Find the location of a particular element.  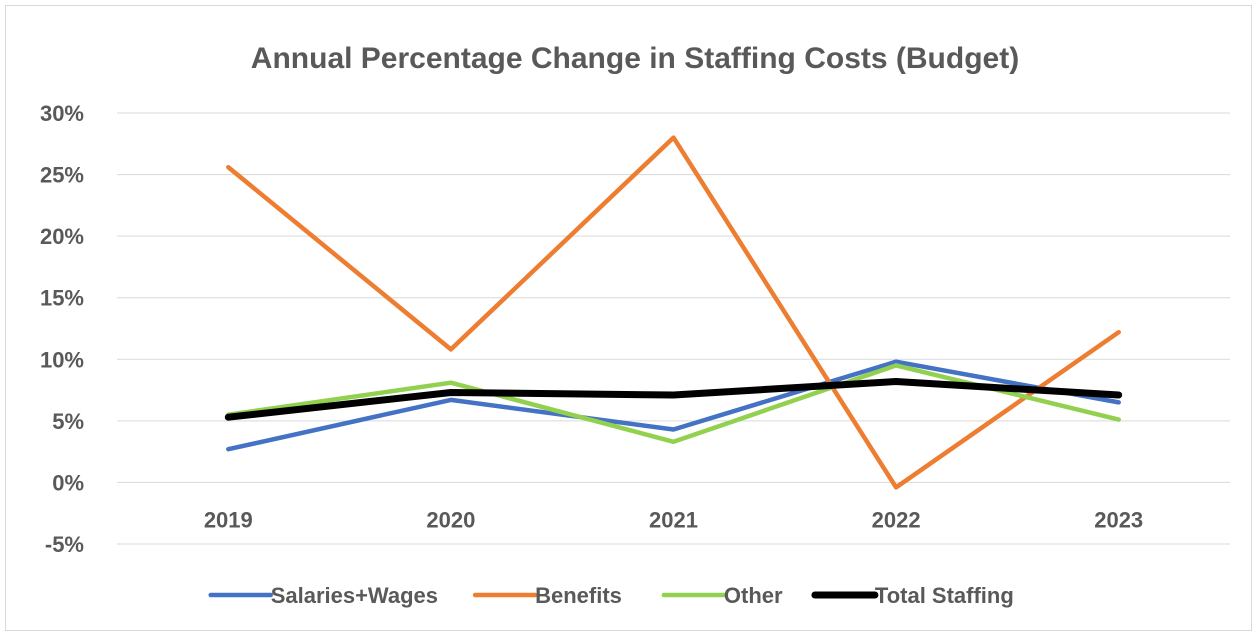

y-tick-label: 10% is located at coordinates (62, 359).